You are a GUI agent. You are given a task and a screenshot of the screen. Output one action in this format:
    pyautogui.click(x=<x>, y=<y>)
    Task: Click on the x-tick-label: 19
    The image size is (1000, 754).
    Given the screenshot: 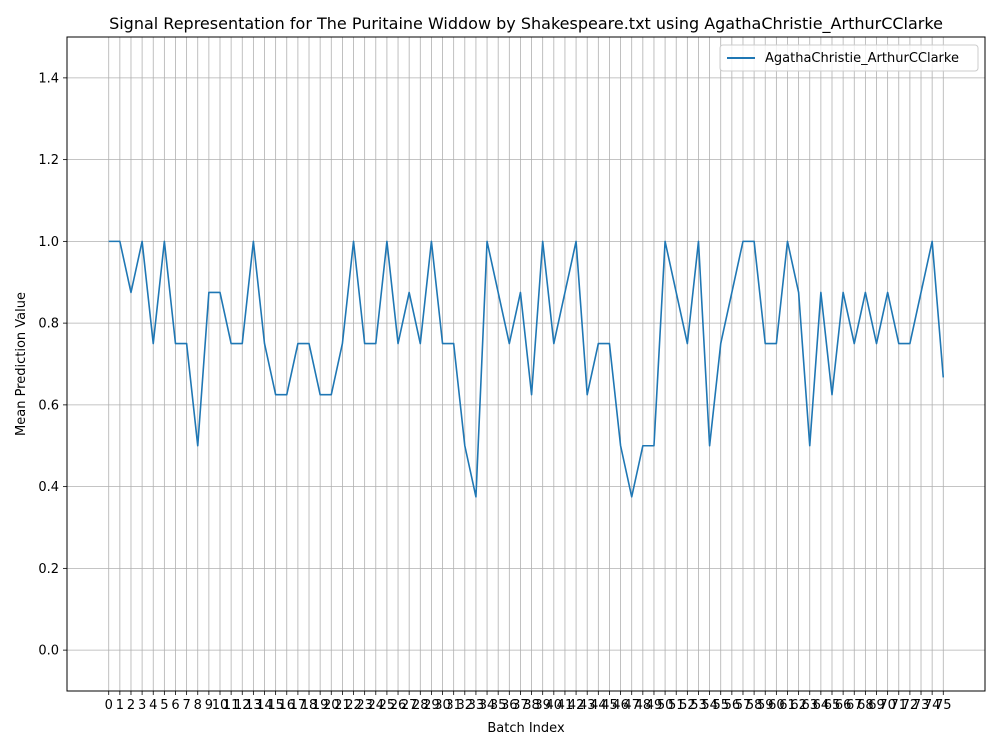 What is the action you would take?
    pyautogui.click(x=320, y=705)
    